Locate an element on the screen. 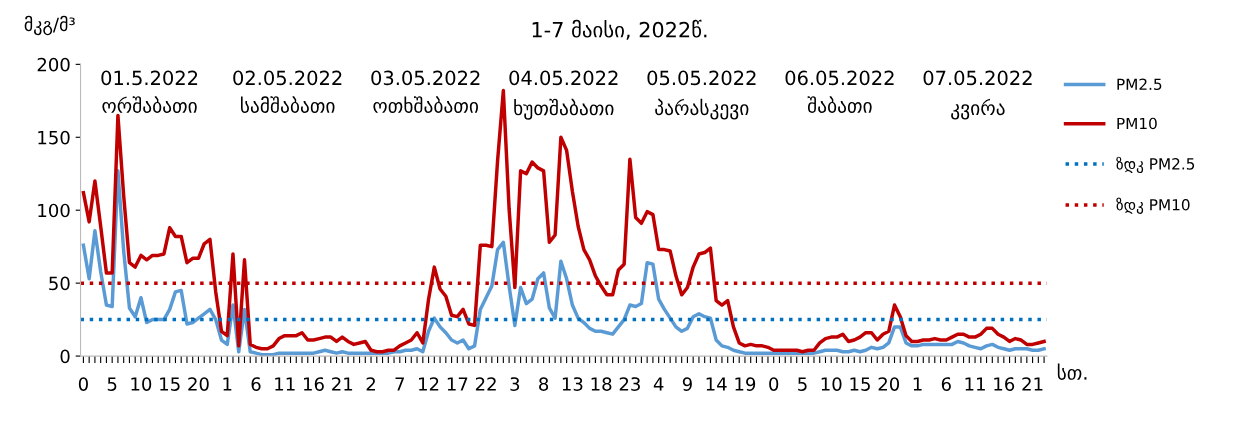 This screenshot has width=1239, height=429. x-tick-label: 22 is located at coordinates (485, 384).